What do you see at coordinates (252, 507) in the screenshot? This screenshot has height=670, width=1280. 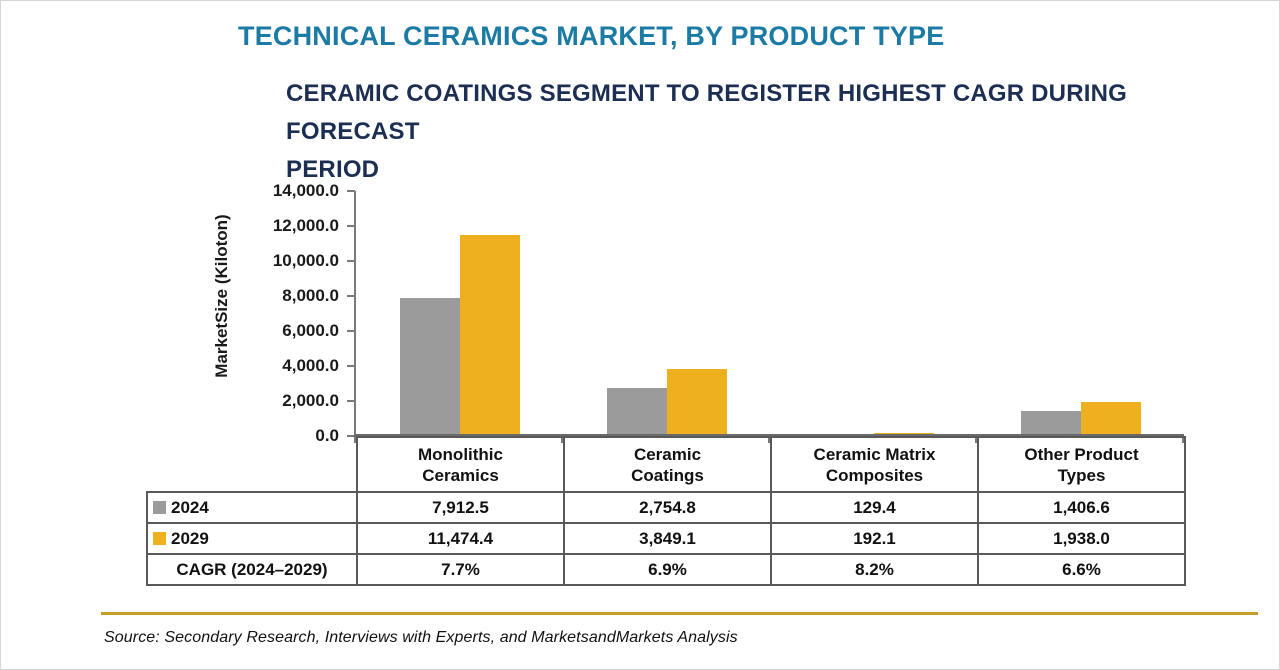 I see `legend-cell-2024: 2024` at bounding box center [252, 507].